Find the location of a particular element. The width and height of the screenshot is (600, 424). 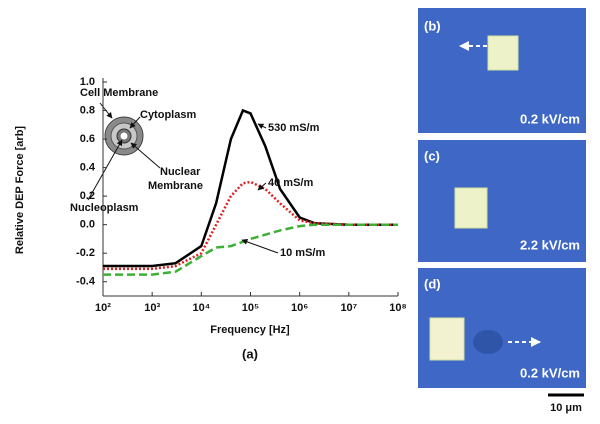

field-label: 2.2 kV/cm is located at coordinates (550, 244).